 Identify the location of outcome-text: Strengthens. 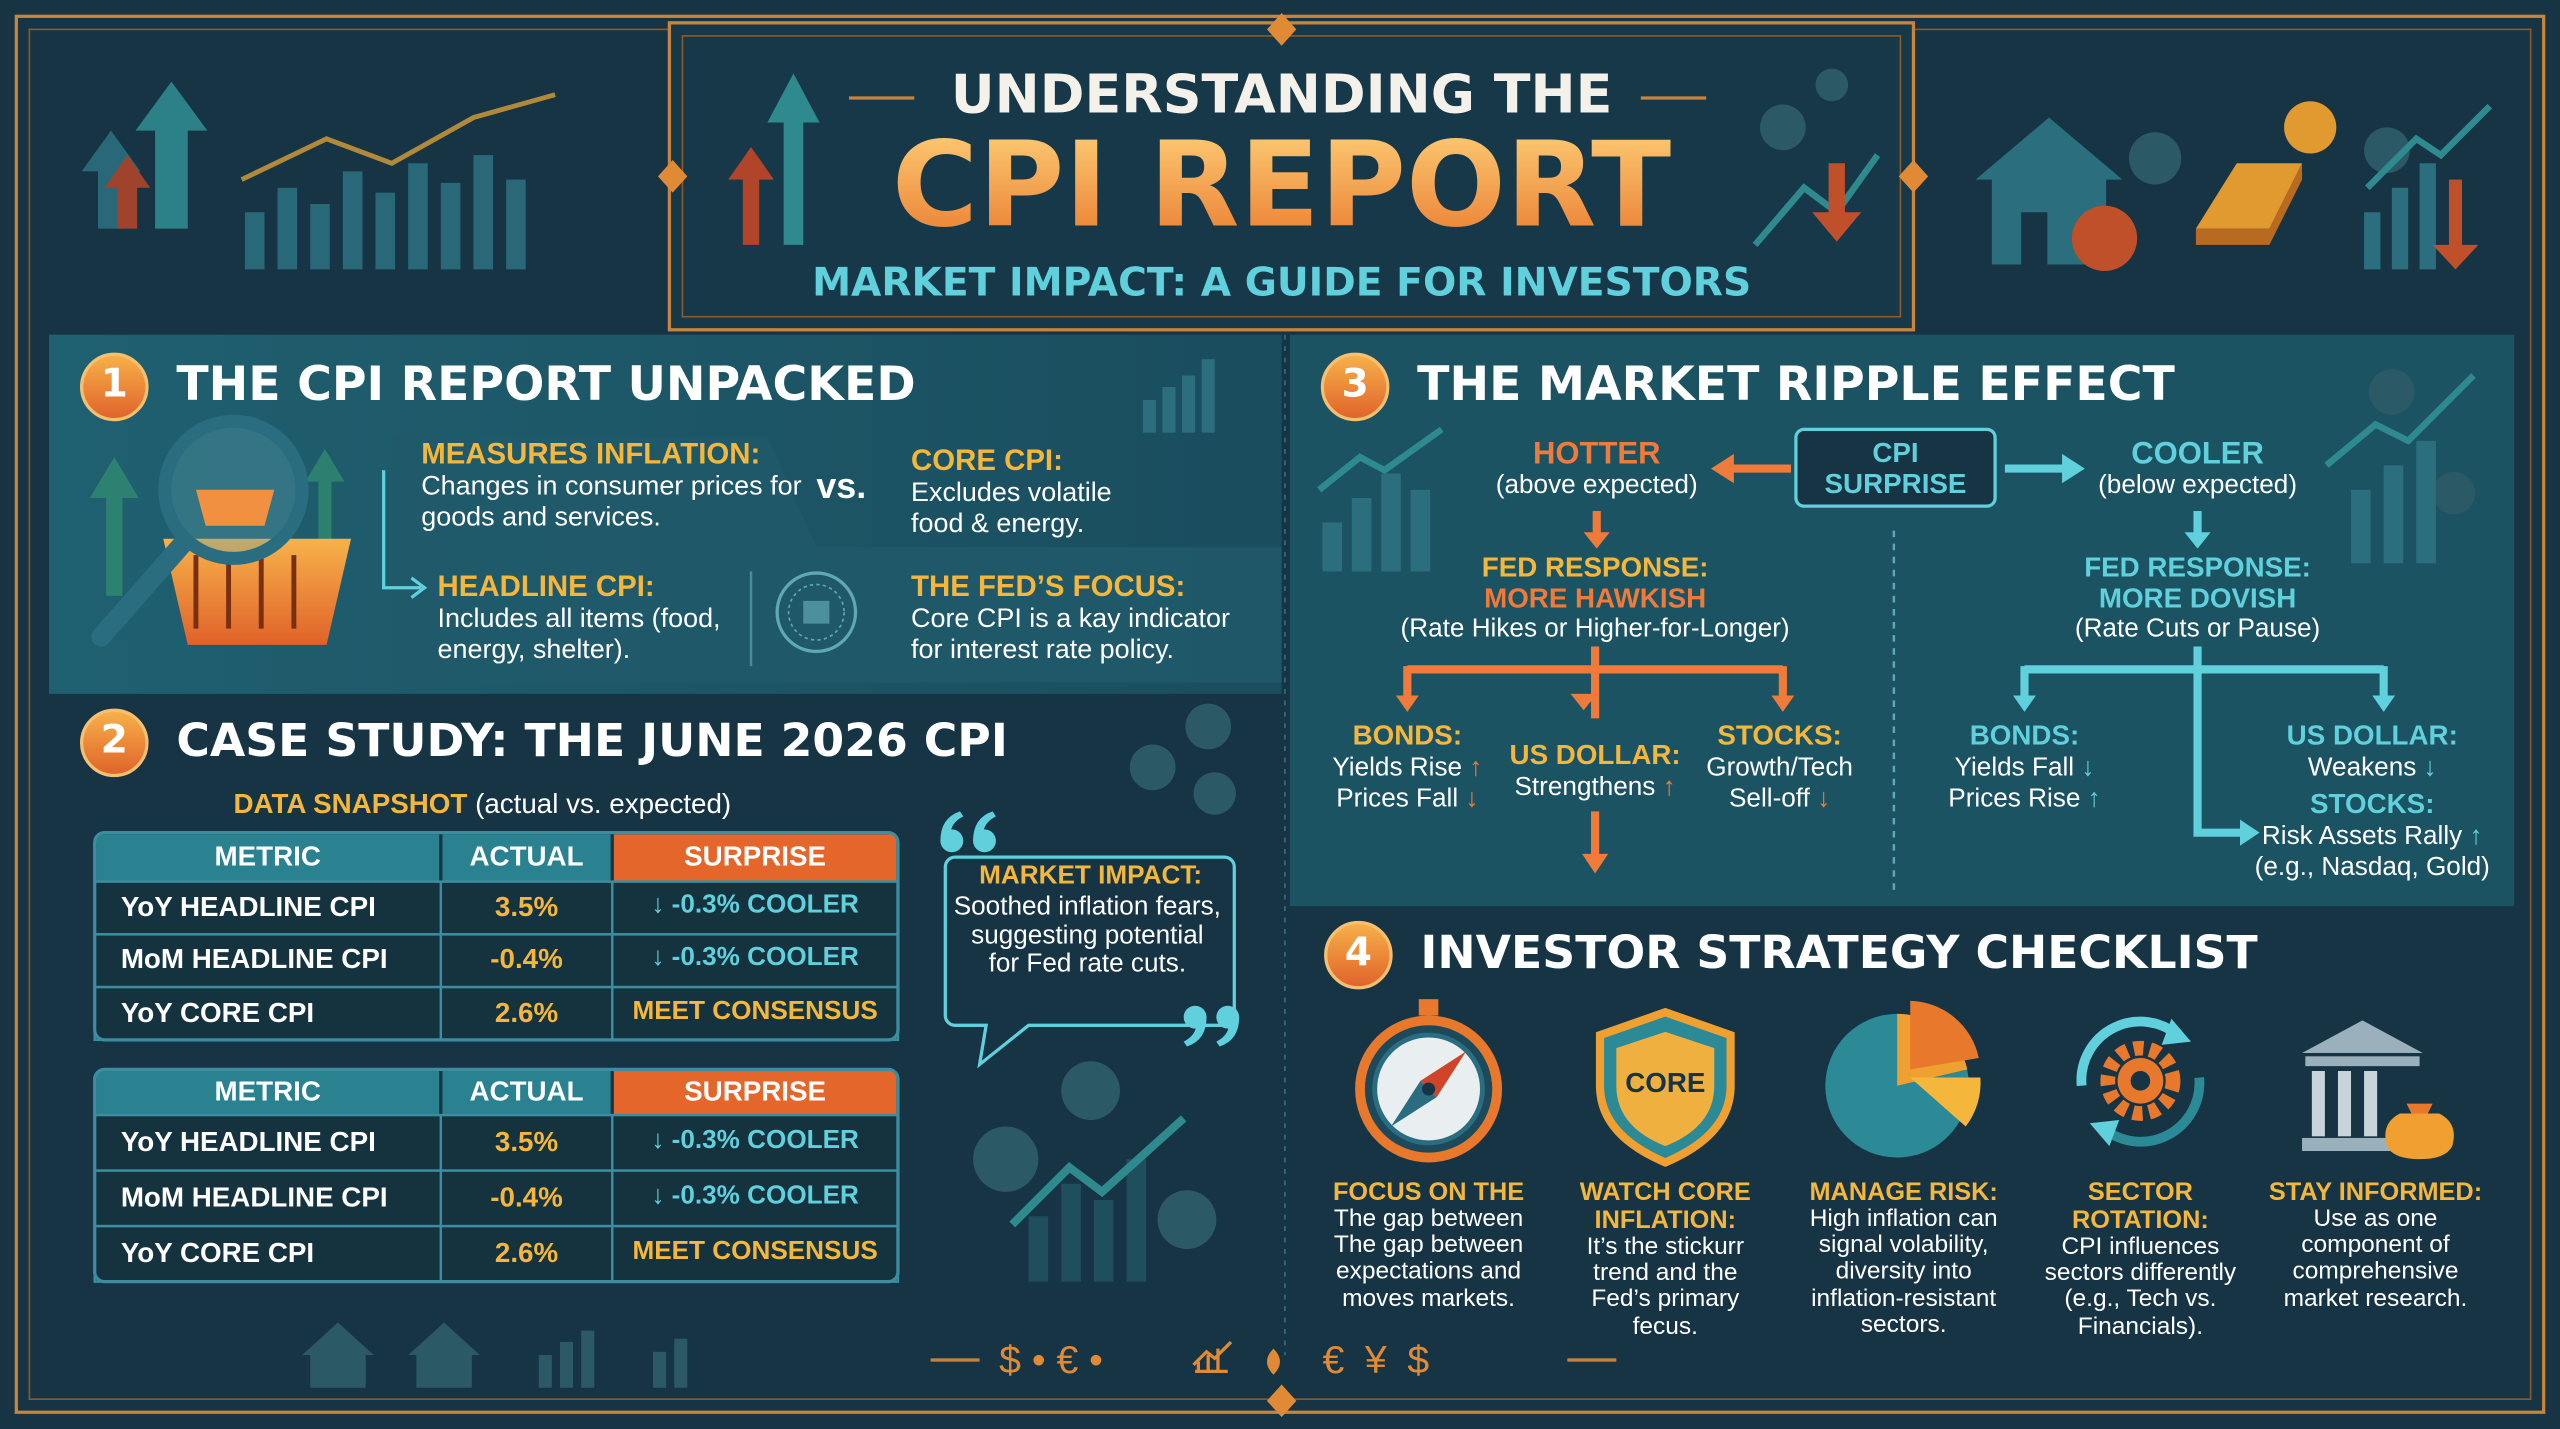
(1585, 787).